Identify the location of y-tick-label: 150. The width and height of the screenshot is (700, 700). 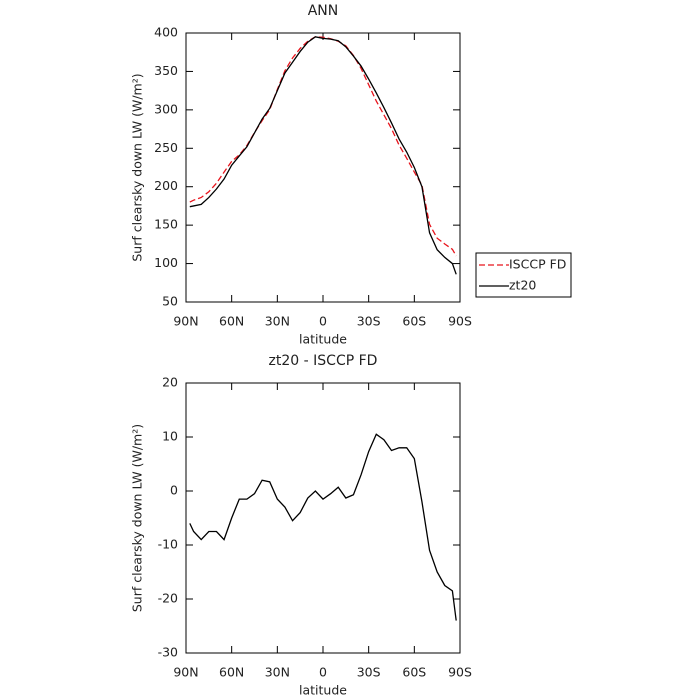
(166, 224).